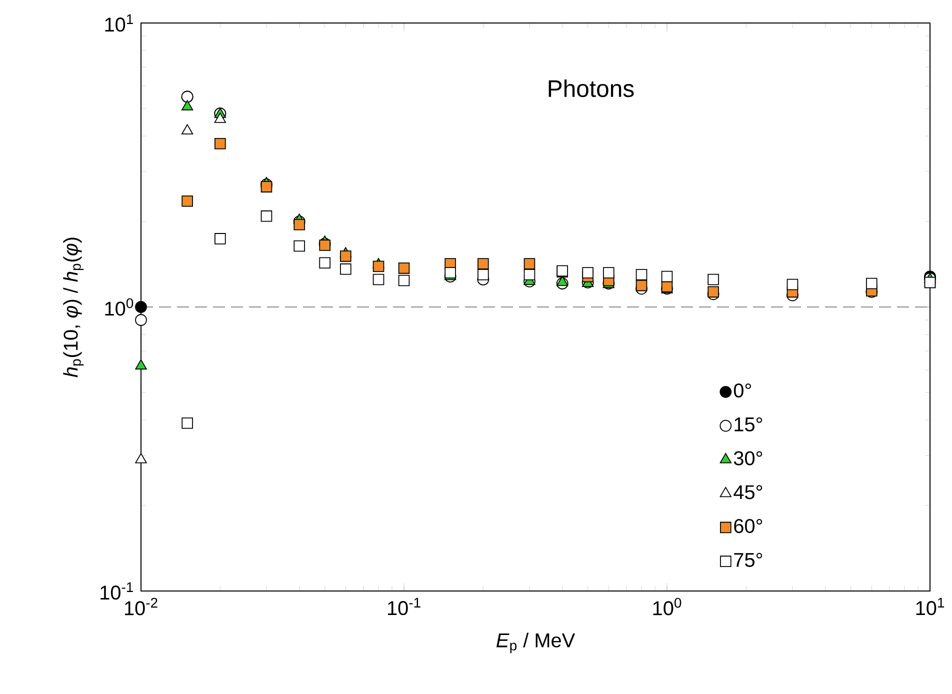 The image size is (952, 694). What do you see at coordinates (591, 89) in the screenshot?
I see `text: Photons` at bounding box center [591, 89].